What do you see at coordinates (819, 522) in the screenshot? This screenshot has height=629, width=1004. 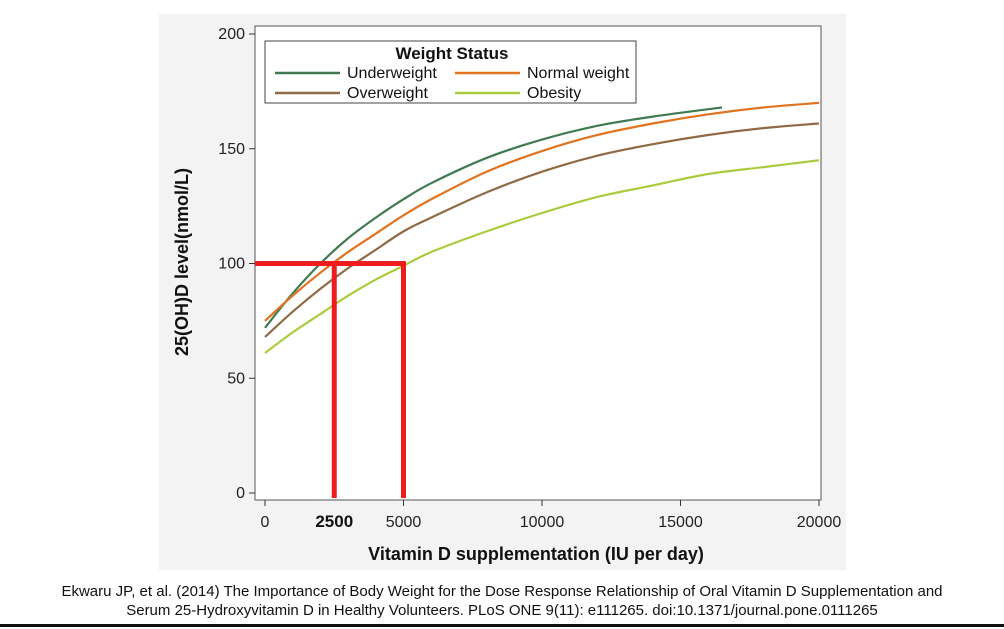 I see `x-tick-label: 20000` at bounding box center [819, 522].